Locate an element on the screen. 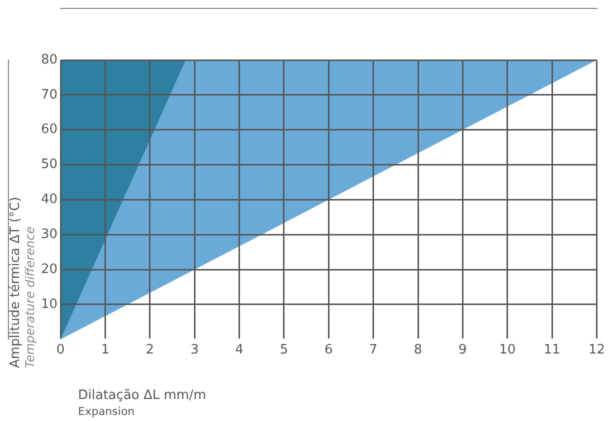  x-tick-label: 6 is located at coordinates (328, 350).